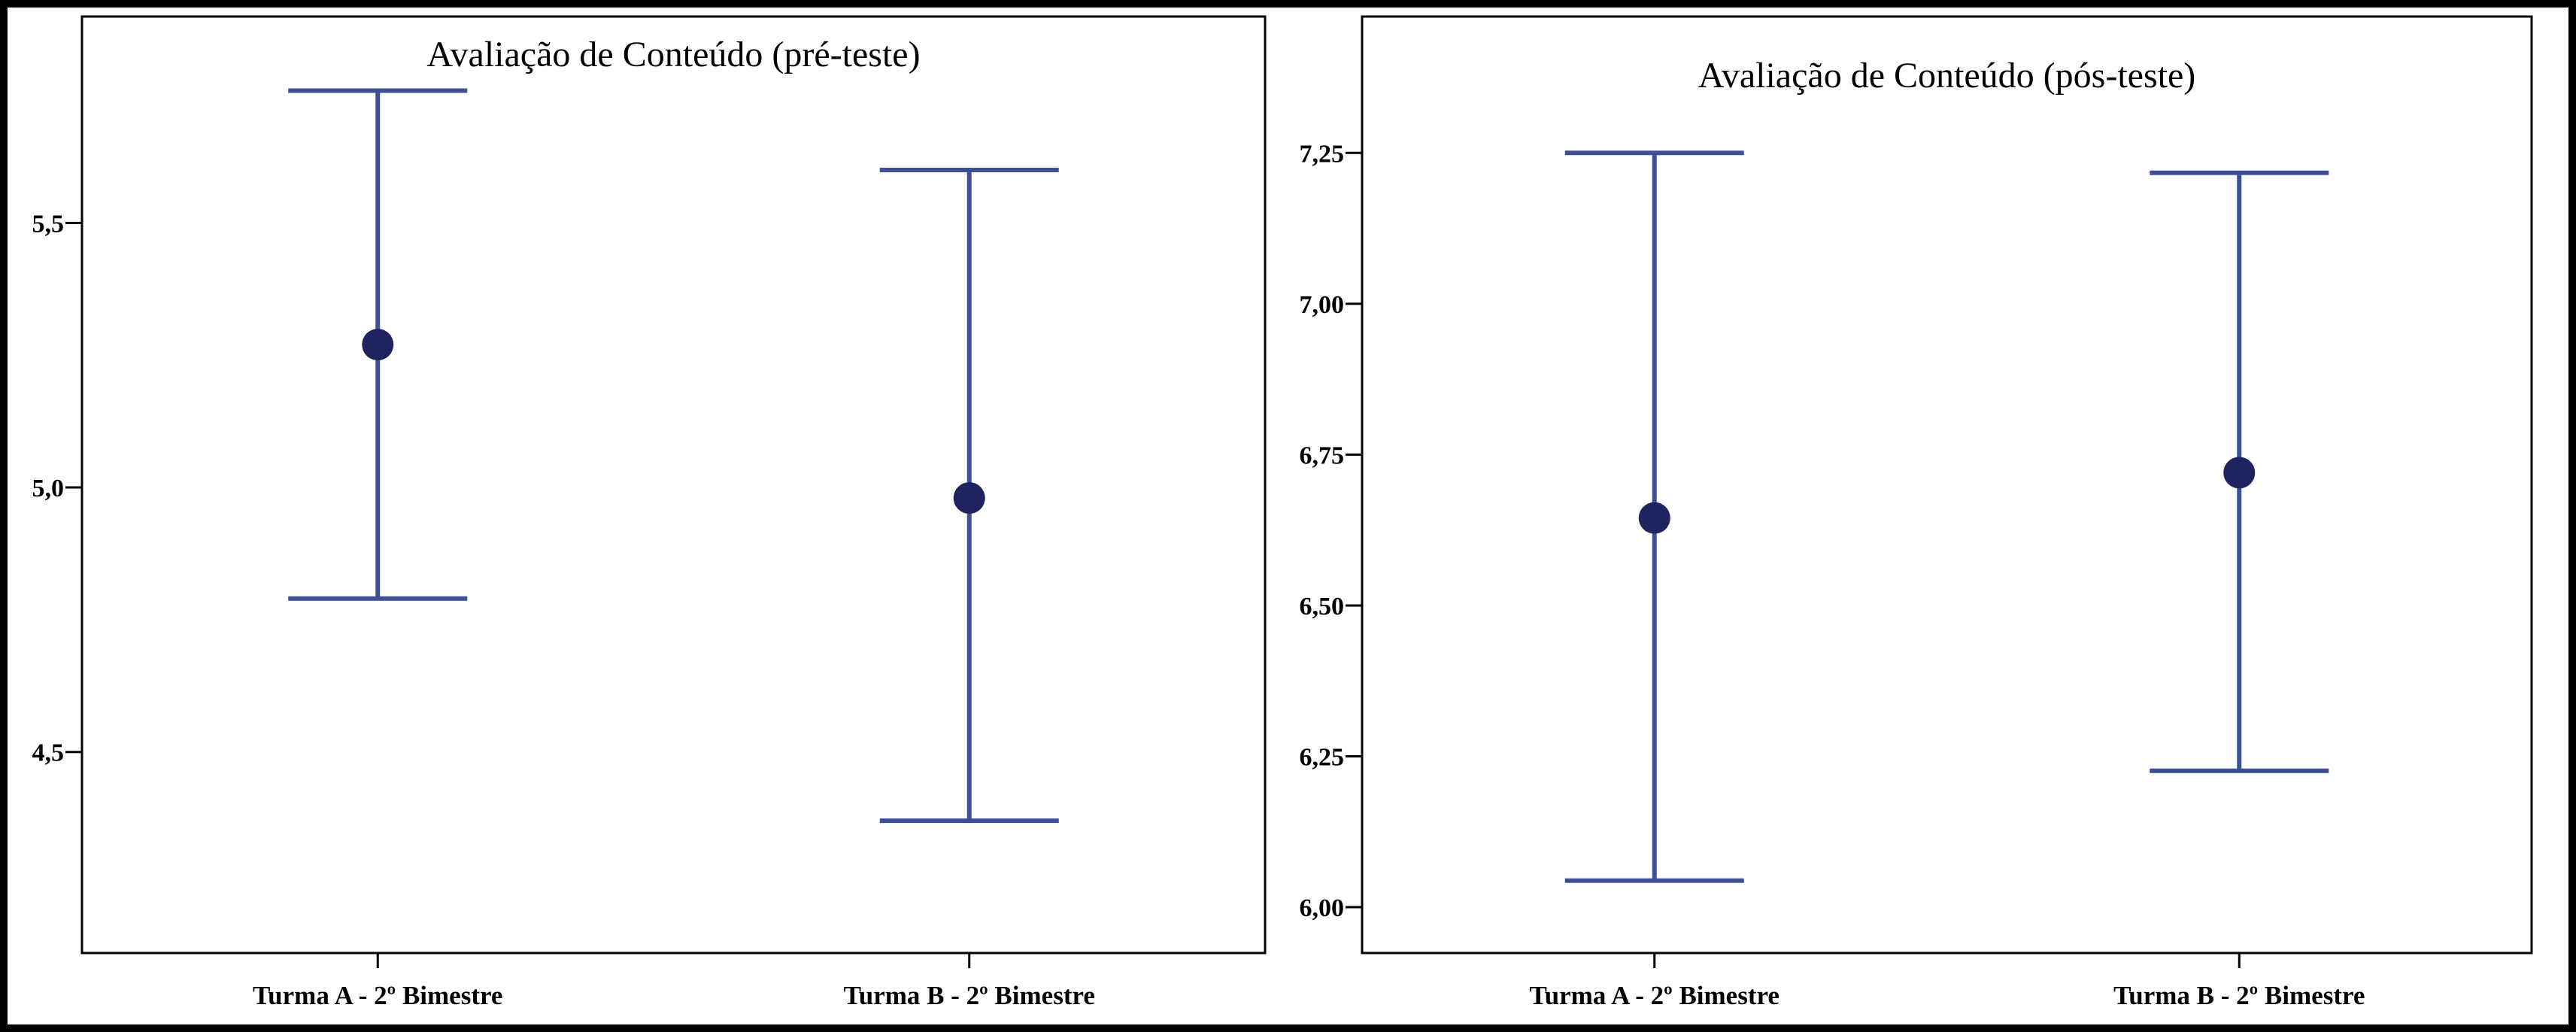 This screenshot has height=1032, width=2576. Describe the element at coordinates (1322, 305) in the screenshot. I see `y-tick-label: 7,00` at that location.